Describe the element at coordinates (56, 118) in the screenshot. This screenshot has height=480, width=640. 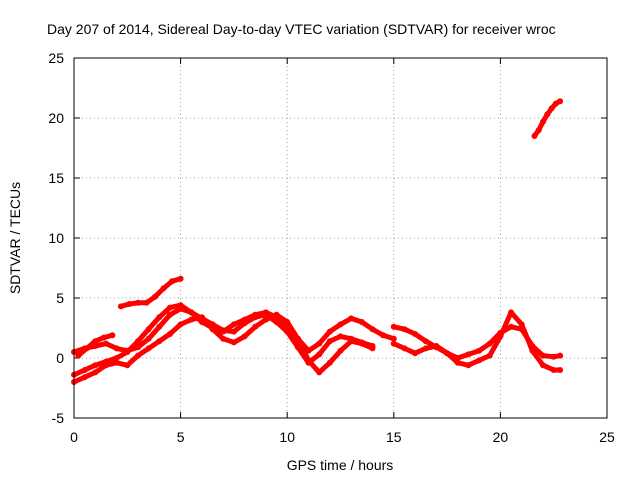
I see `y-tick-label: 20` at that location.